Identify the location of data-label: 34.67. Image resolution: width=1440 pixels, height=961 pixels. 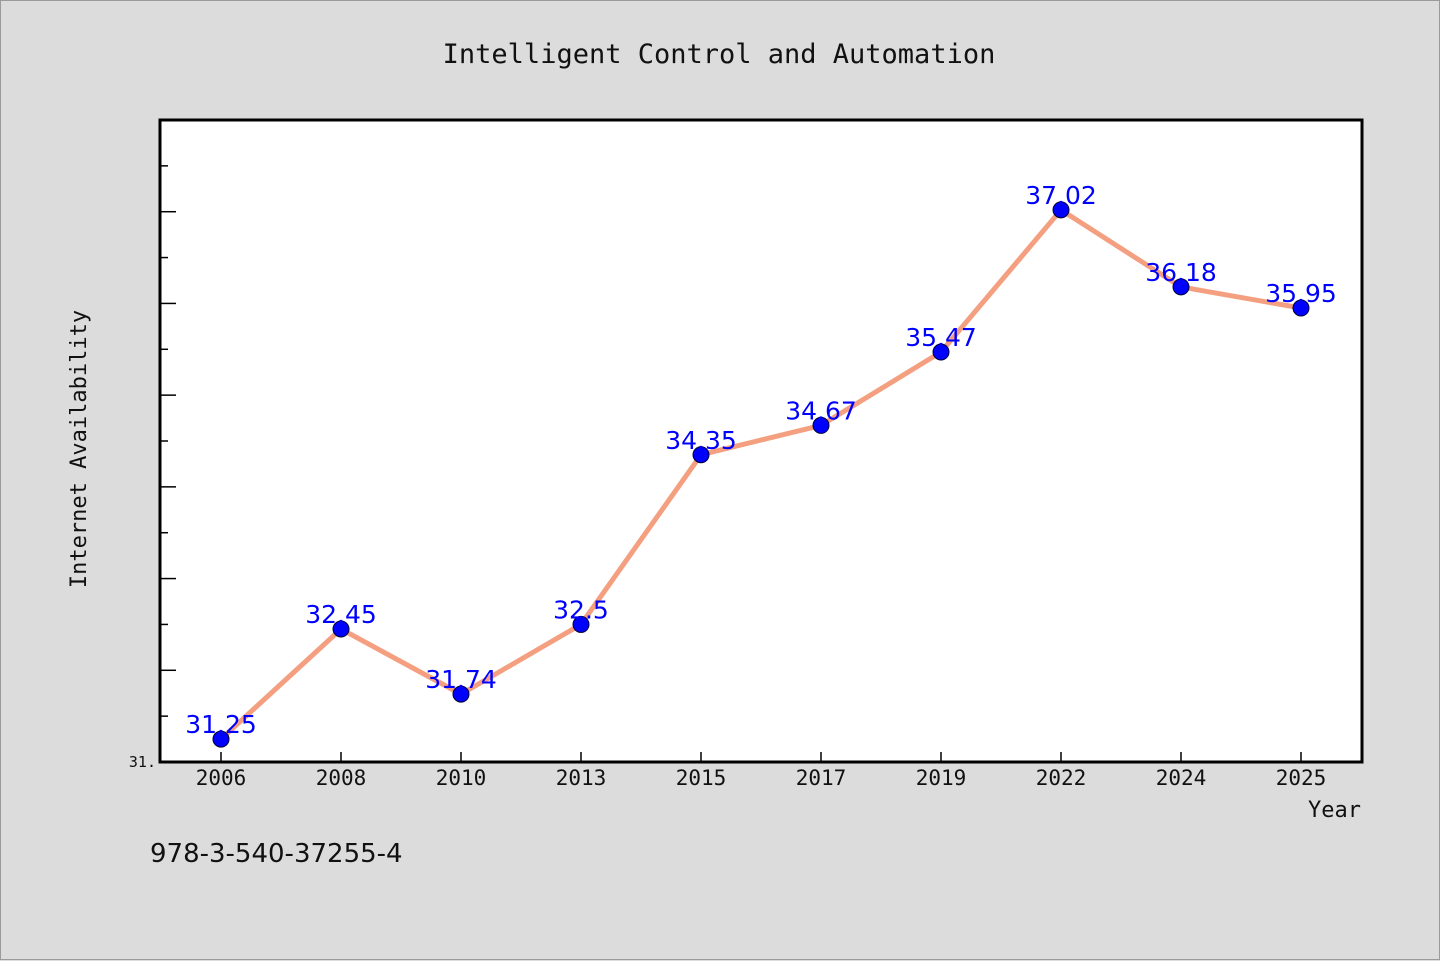
(821, 410).